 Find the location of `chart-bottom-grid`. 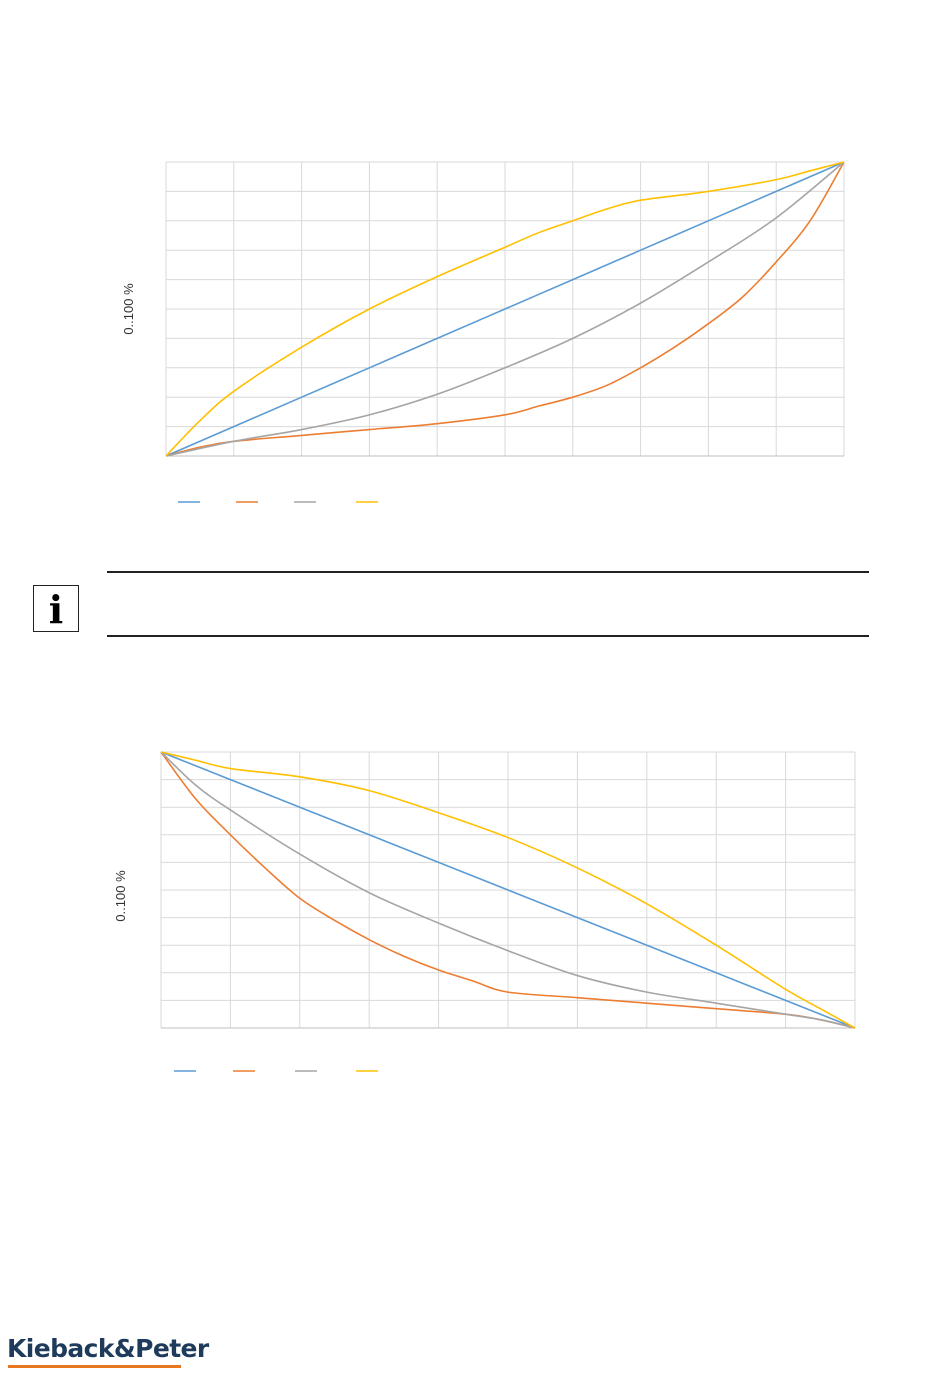

chart-bottom-grid is located at coordinates (508, 890).